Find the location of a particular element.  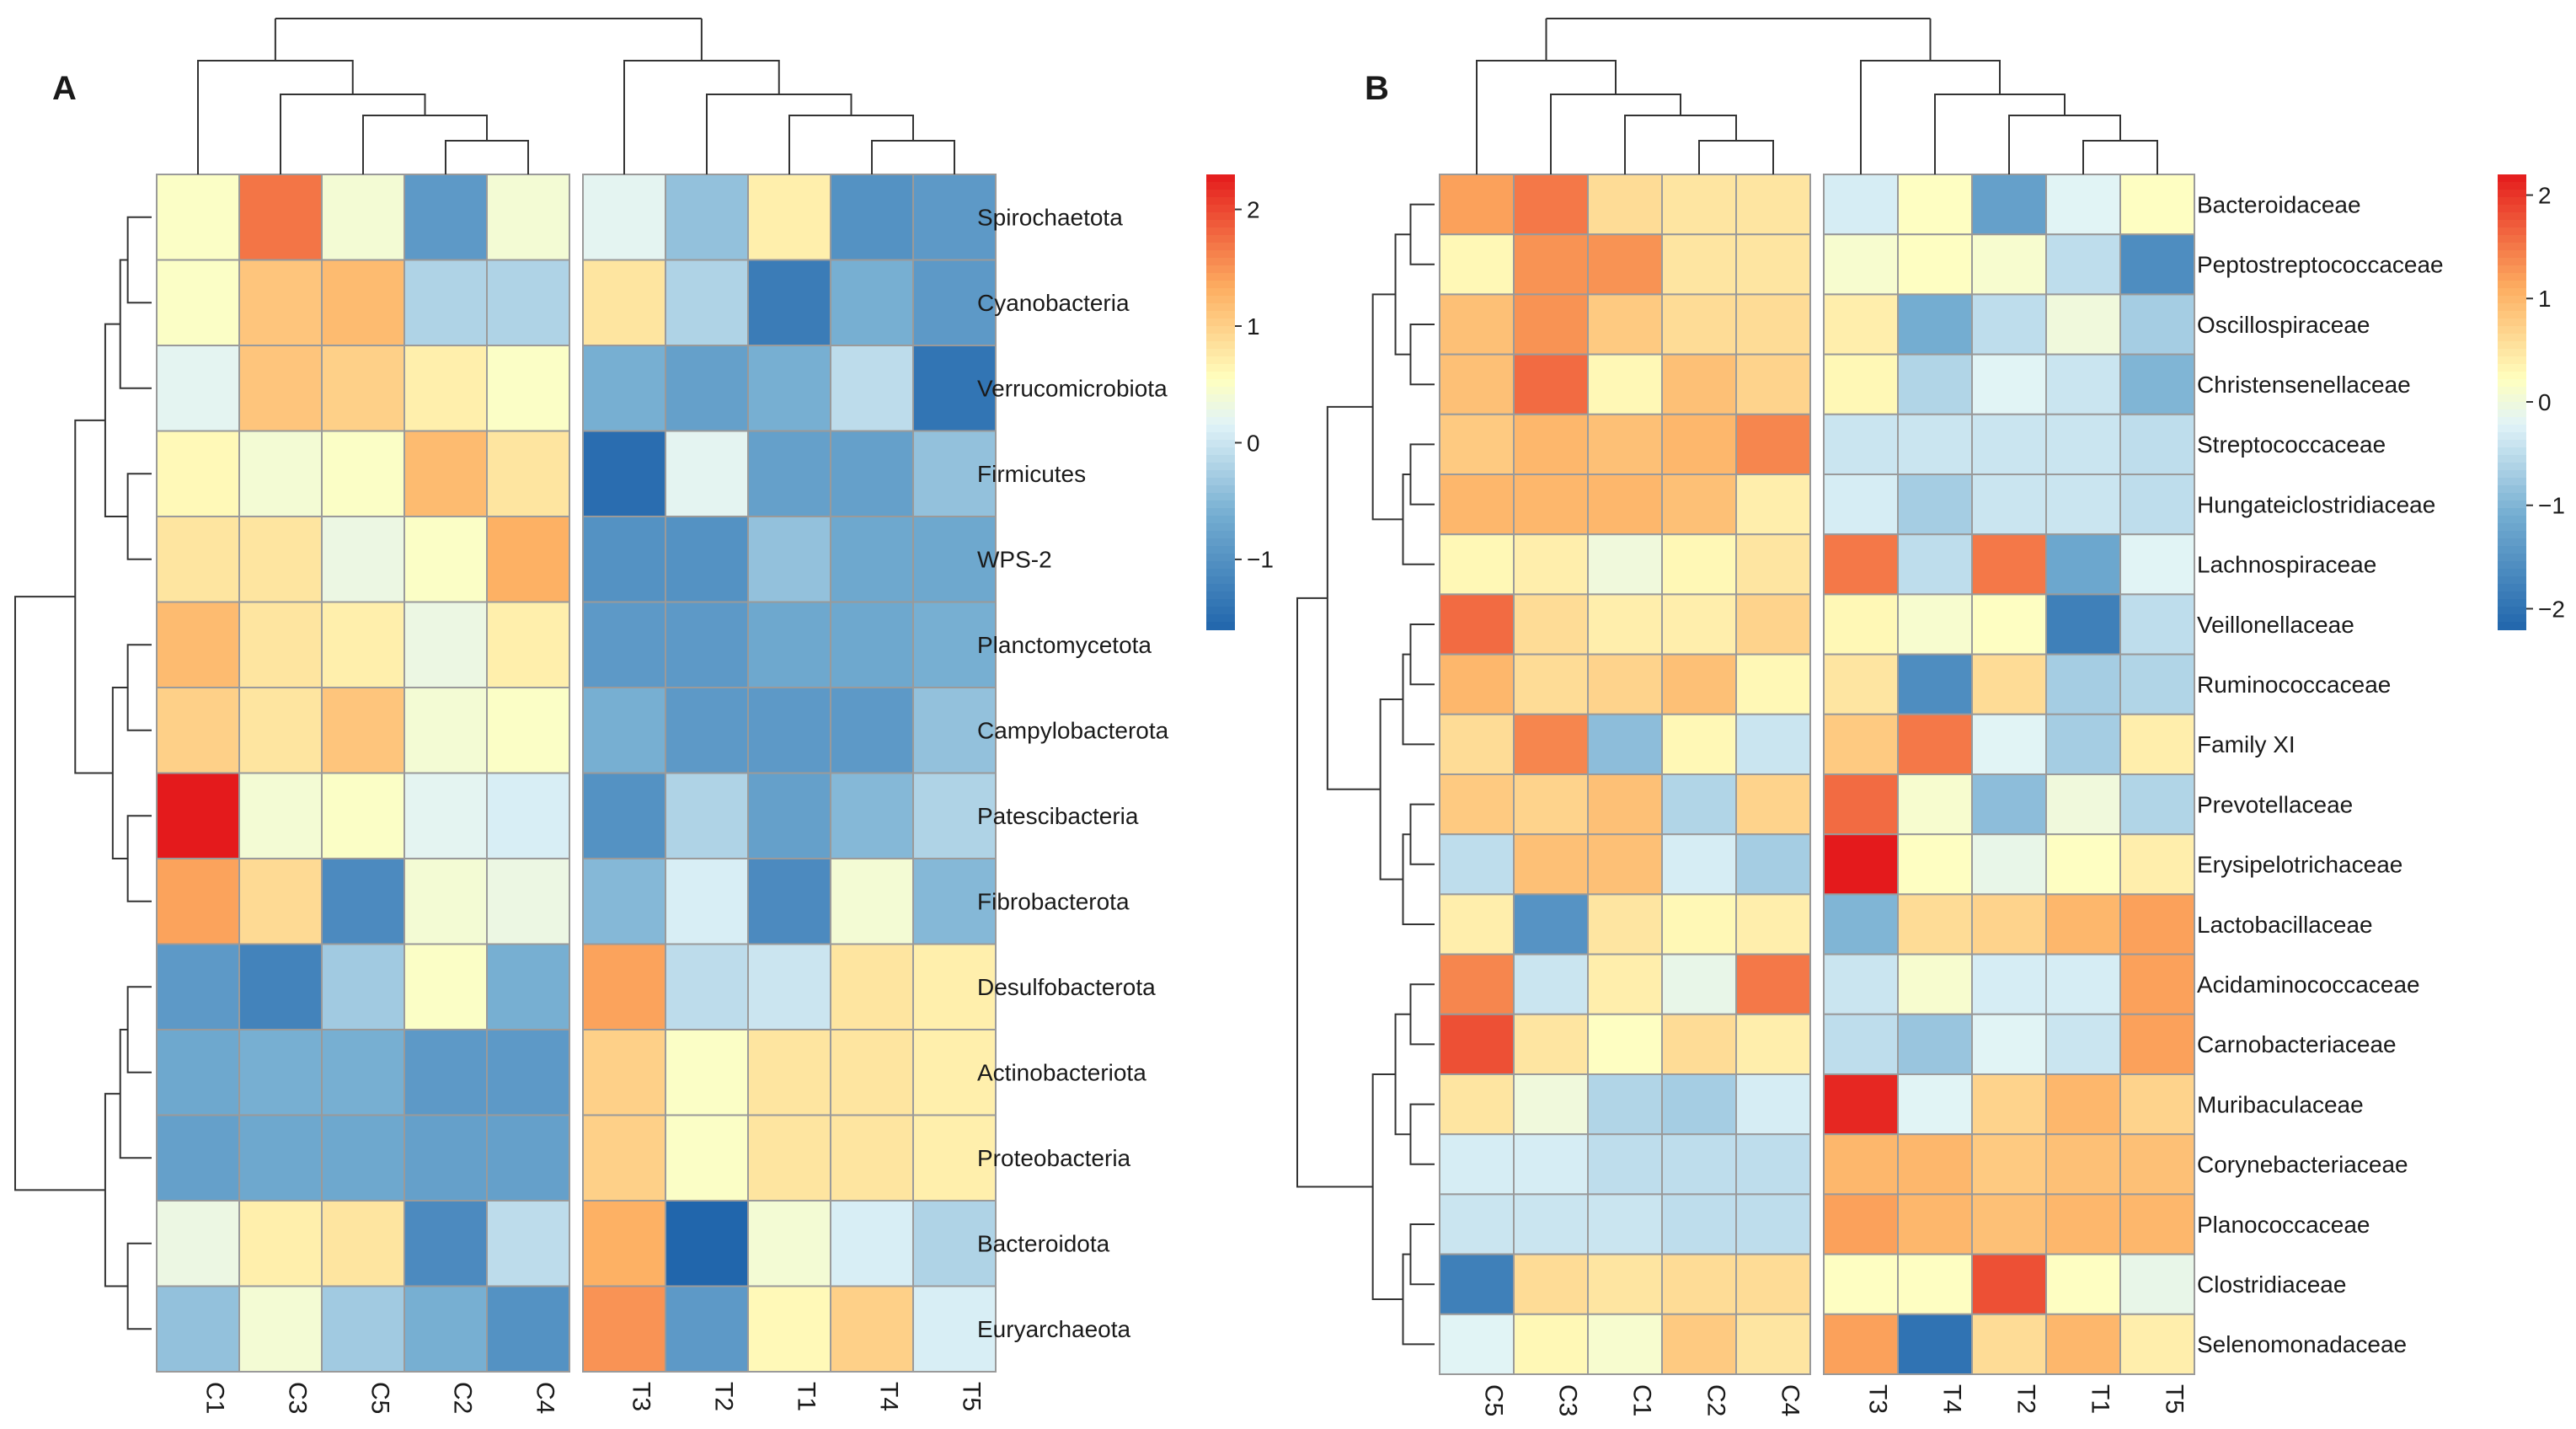

row-label: Verrucomicrobiota is located at coordinates (1072, 389).